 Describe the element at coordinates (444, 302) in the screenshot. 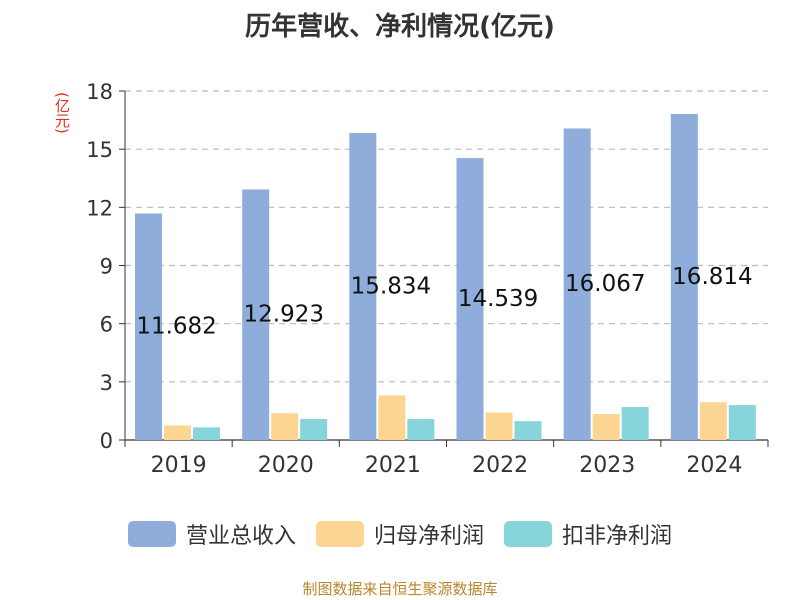

I see `data-labels: 11.682 12.923 15.834 14.539 16.067 16.814` at that location.